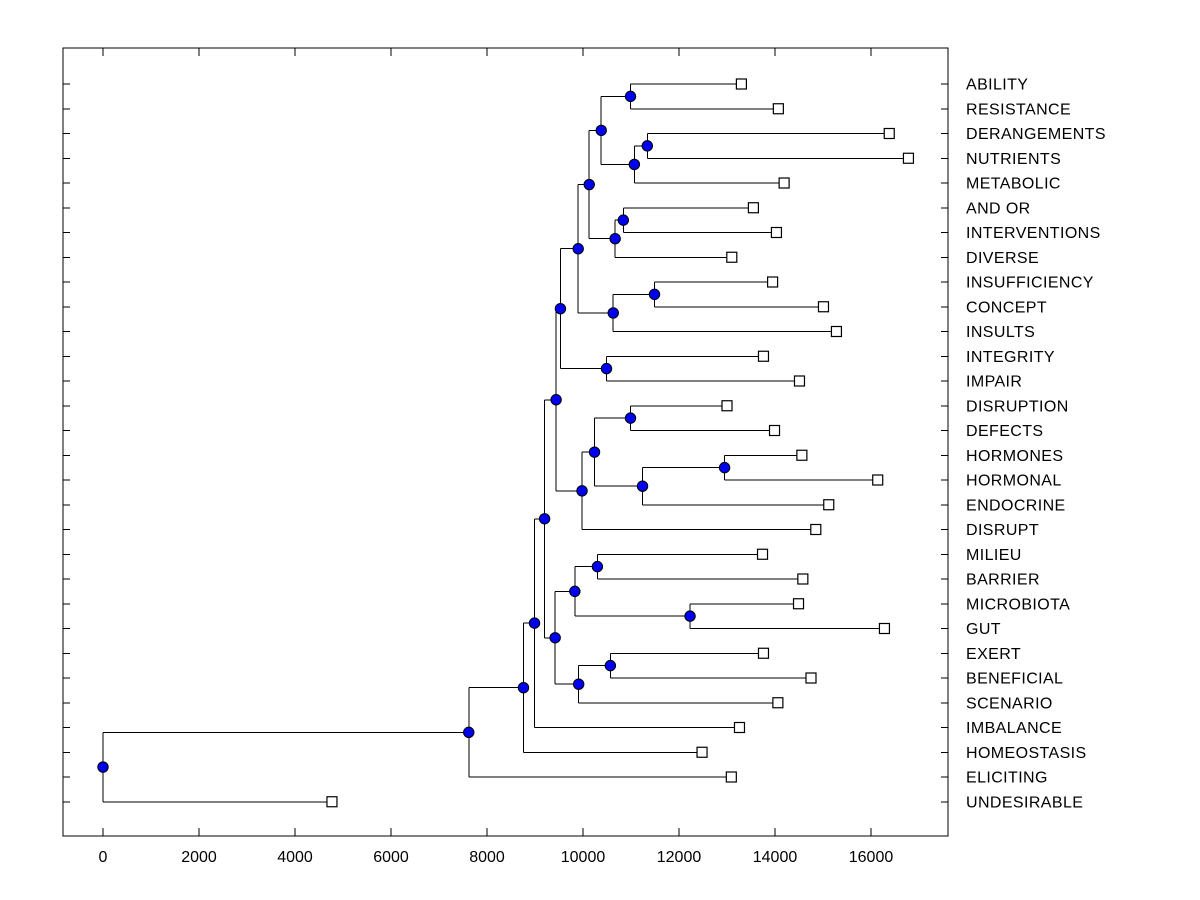 This screenshot has width=1200, height=900. What do you see at coordinates (487, 857) in the screenshot?
I see `x-tick-label: 8000` at bounding box center [487, 857].